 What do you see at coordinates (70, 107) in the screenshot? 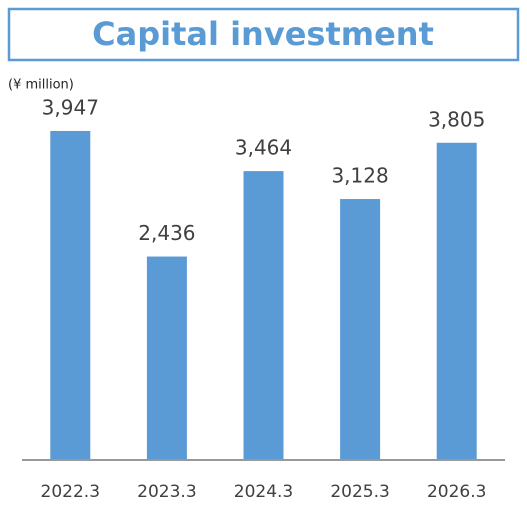
I see `value-label: 3,947` at bounding box center [70, 107].